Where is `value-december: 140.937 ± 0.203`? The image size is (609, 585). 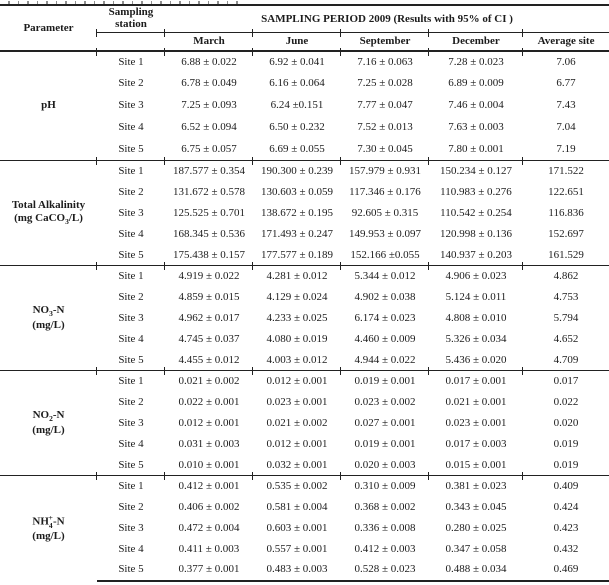 value-december: 140.937 ± 0.203 is located at coordinates (476, 254).